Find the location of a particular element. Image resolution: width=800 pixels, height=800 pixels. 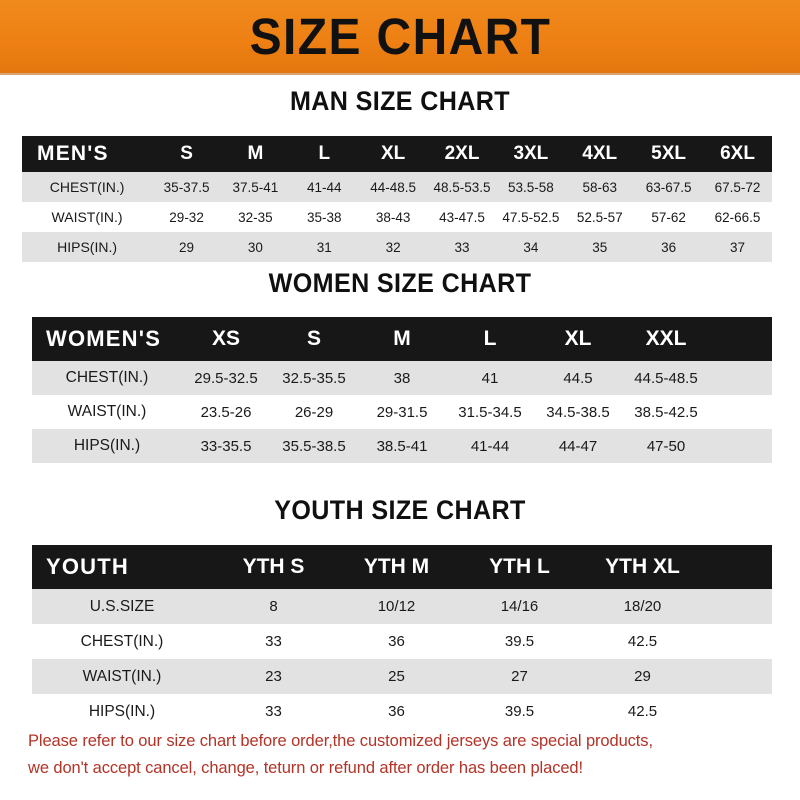

cell: 26-29 is located at coordinates (314, 412).